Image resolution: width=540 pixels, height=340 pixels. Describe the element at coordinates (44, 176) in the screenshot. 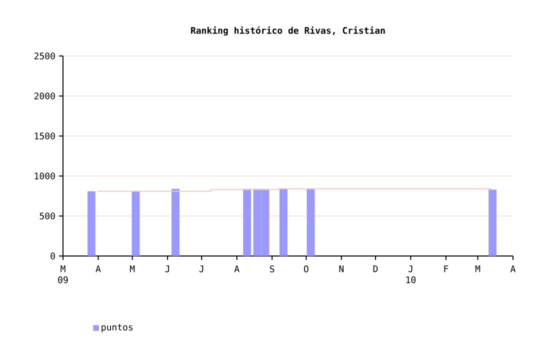

I see `y-tick-label: 1000` at that location.